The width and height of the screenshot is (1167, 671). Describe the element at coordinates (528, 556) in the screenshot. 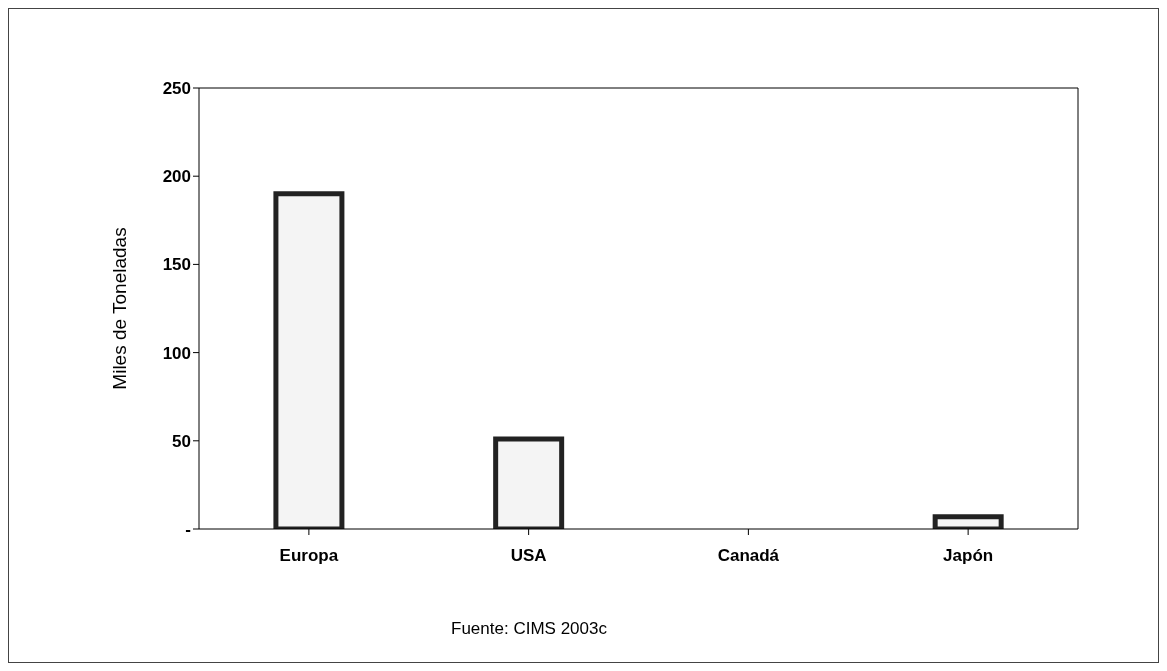

I see `x-tick-label: USA` at that location.